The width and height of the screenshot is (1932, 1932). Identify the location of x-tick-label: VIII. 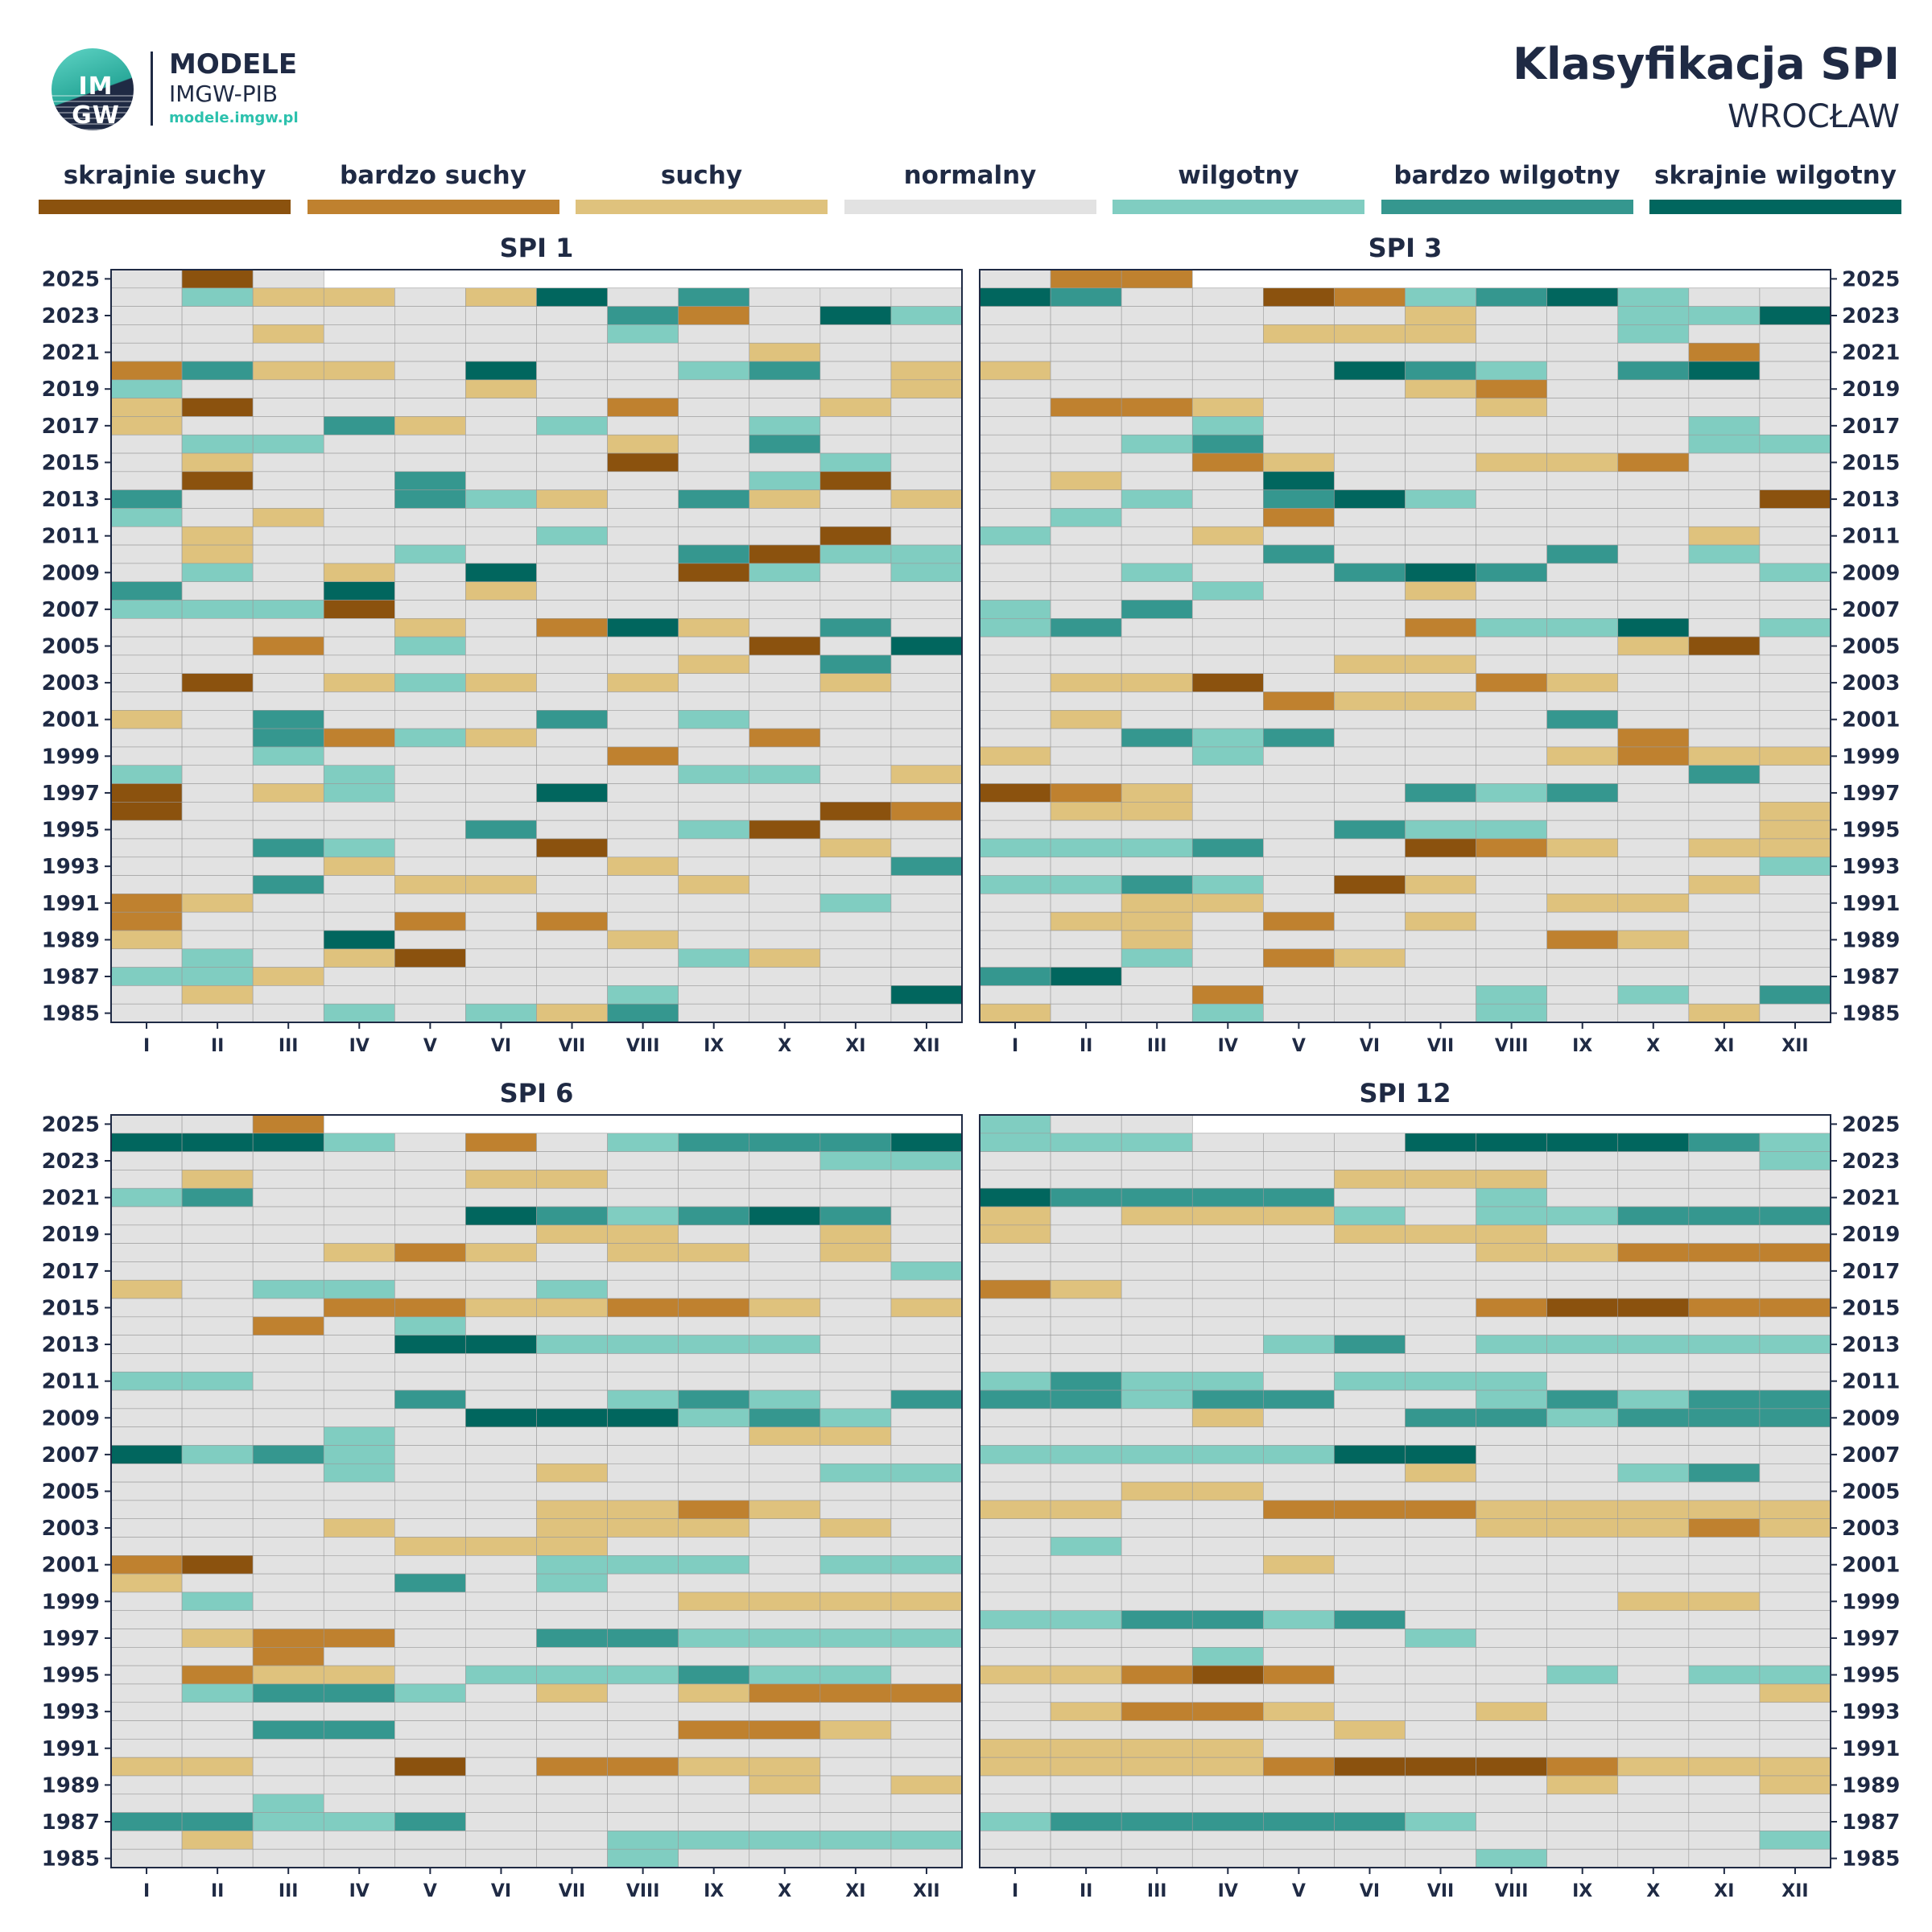
(643, 1891).